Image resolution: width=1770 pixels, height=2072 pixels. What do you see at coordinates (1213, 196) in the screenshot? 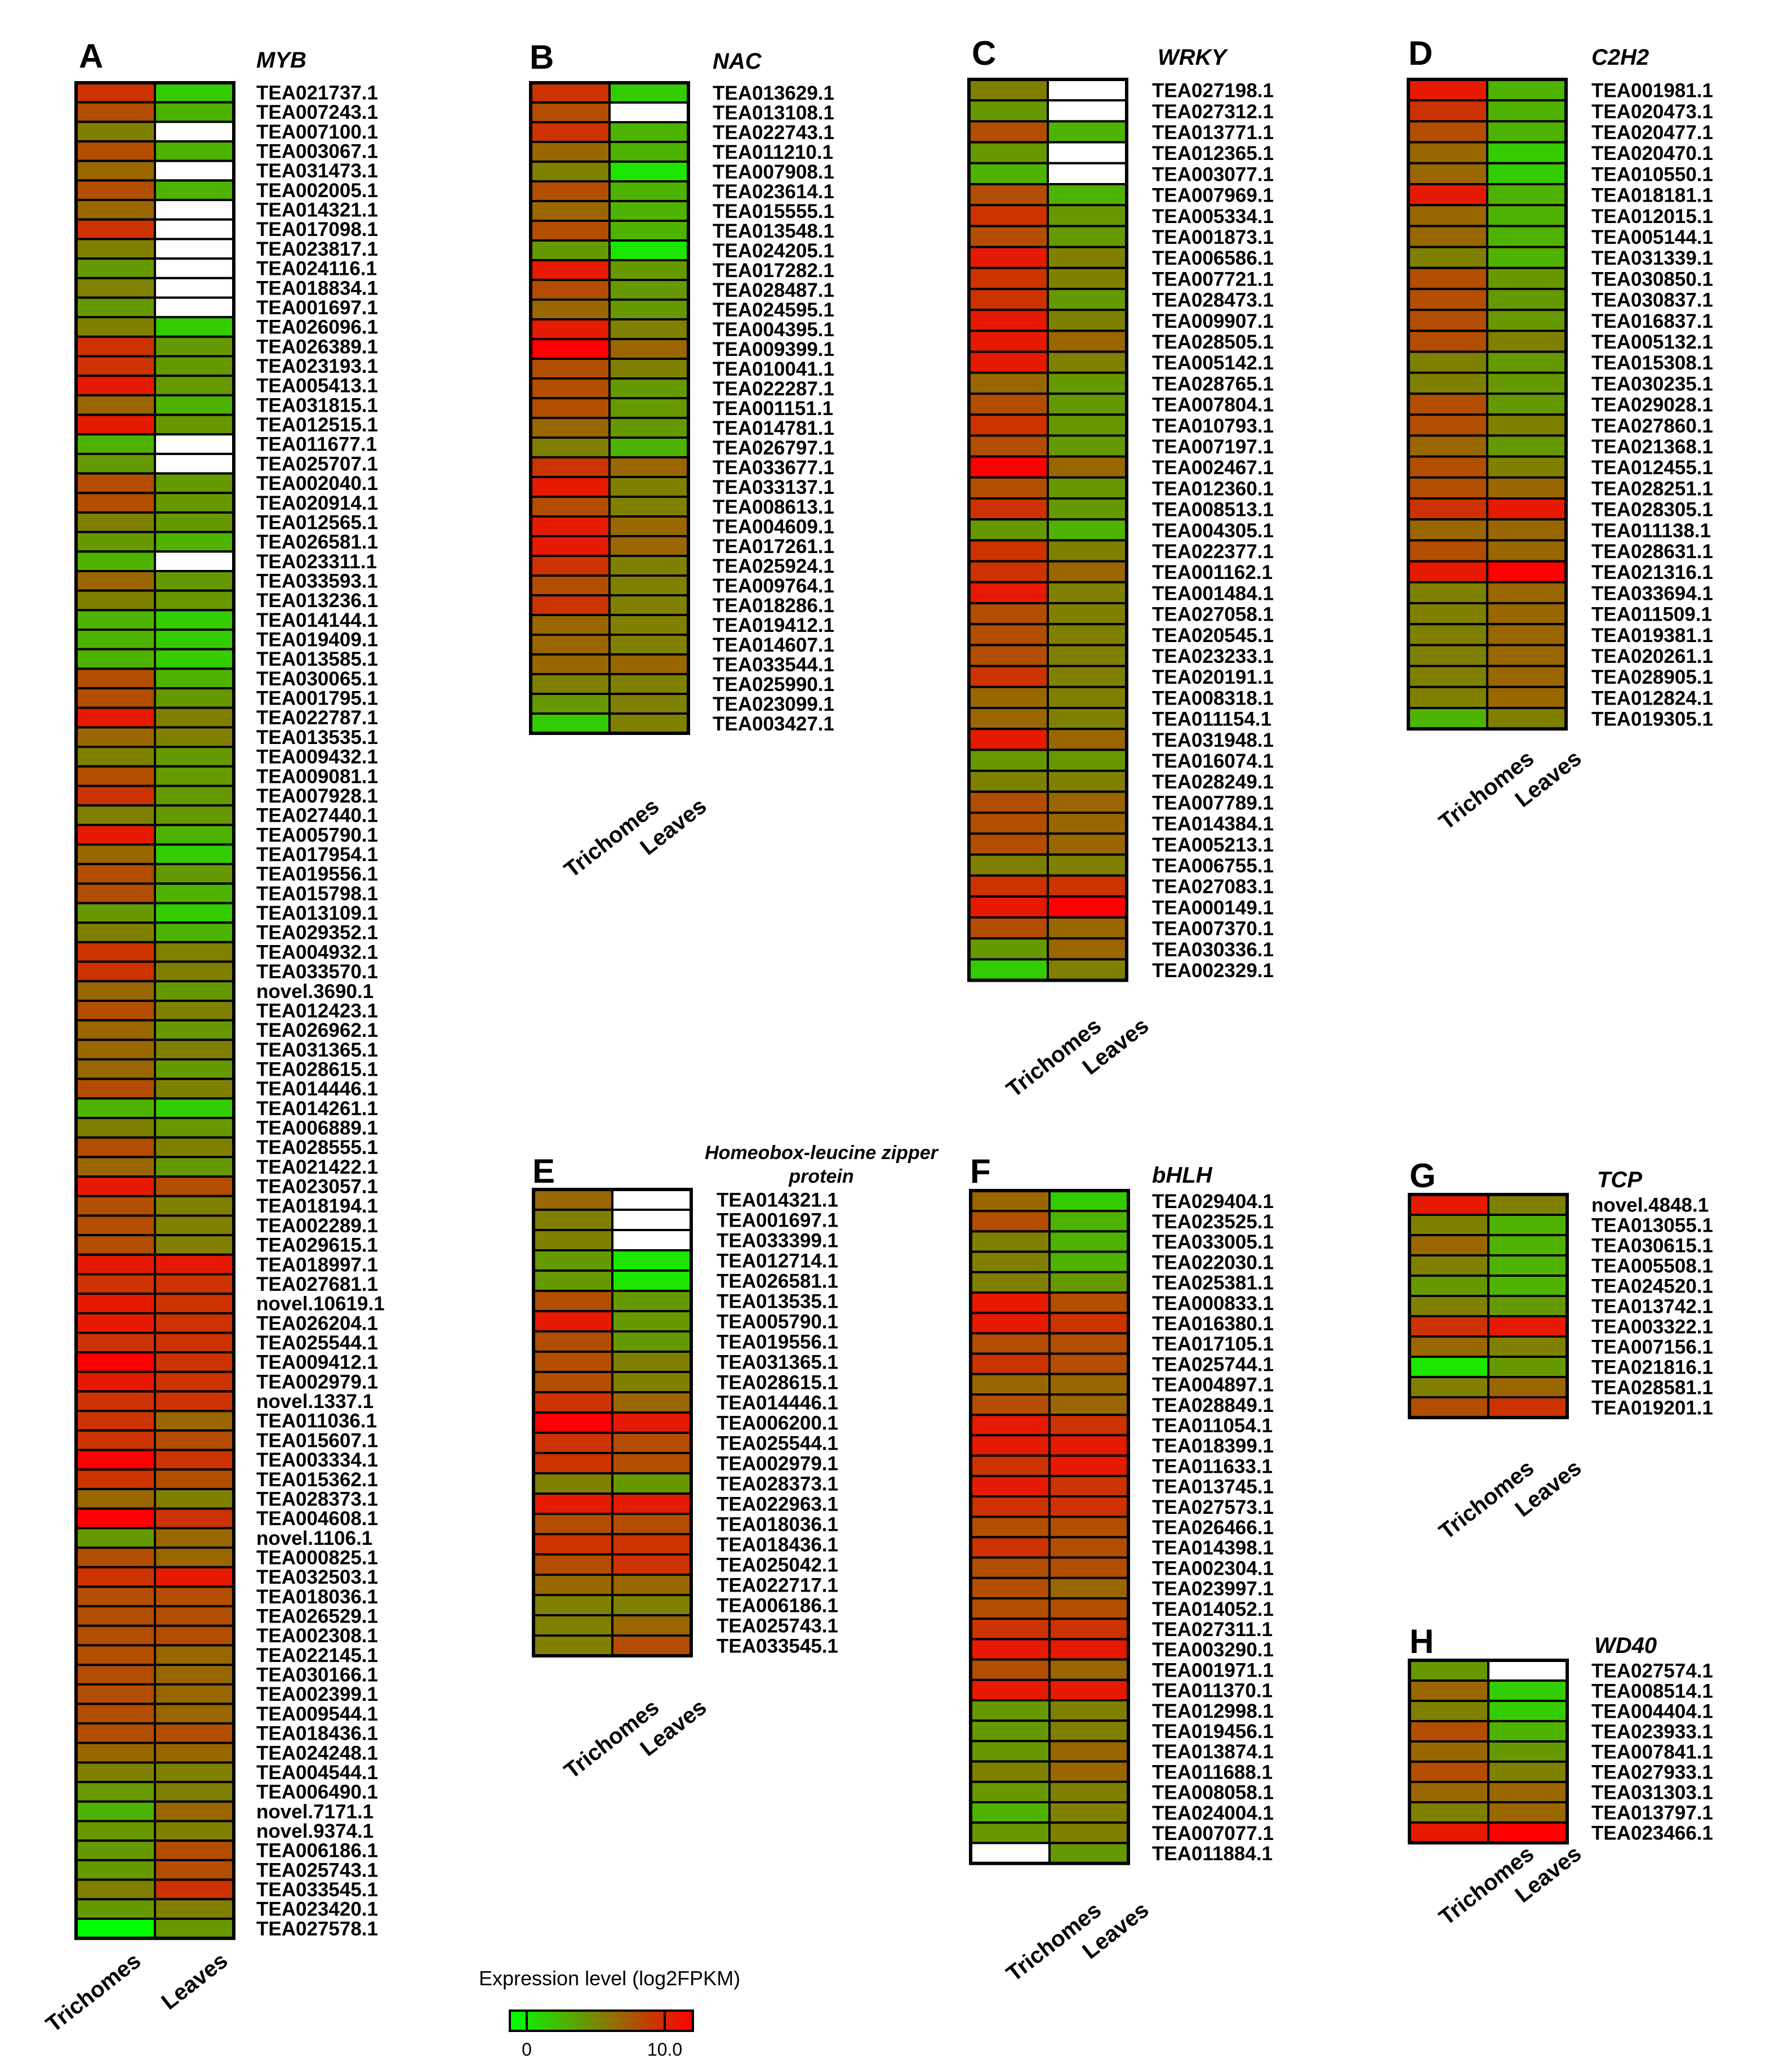
I see `panel-c-gene-label: TEA007969.1` at bounding box center [1213, 196].